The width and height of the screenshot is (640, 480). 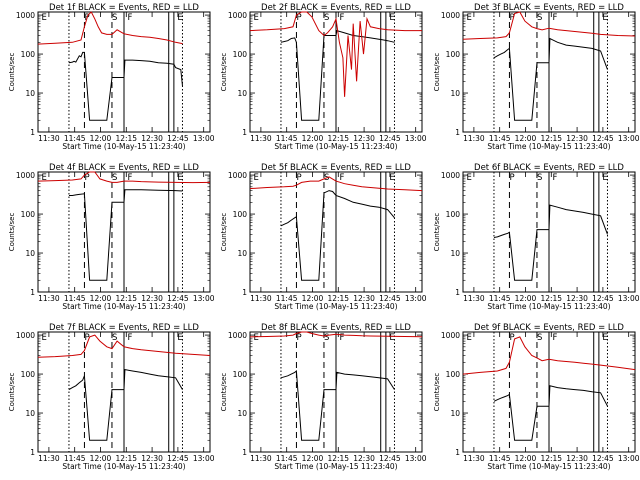 What do you see at coordinates (124, 328) in the screenshot?
I see `chart-title: Det 7f BLACK = Events, RED = LLD` at bounding box center [124, 328].